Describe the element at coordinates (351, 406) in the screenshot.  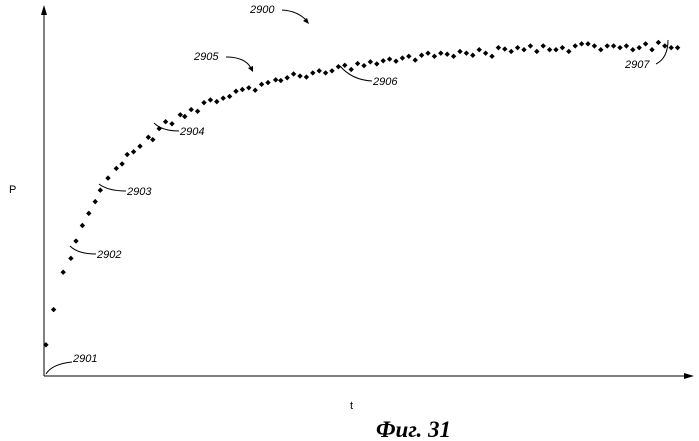
I see `x-axis-label: t` at that location.